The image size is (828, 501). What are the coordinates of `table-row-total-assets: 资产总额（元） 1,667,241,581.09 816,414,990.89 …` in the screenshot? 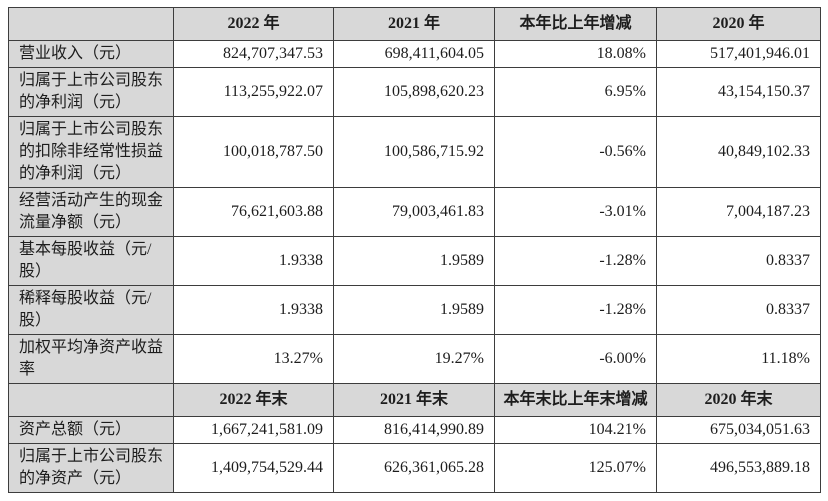 It's located at (414, 430).